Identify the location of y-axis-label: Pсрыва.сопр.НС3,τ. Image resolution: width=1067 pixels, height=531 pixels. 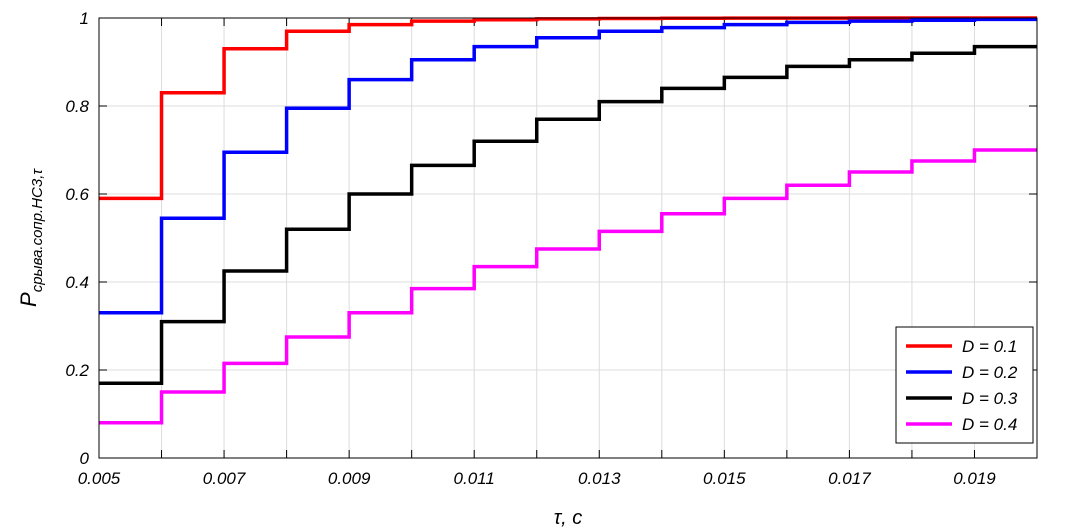
(31, 237).